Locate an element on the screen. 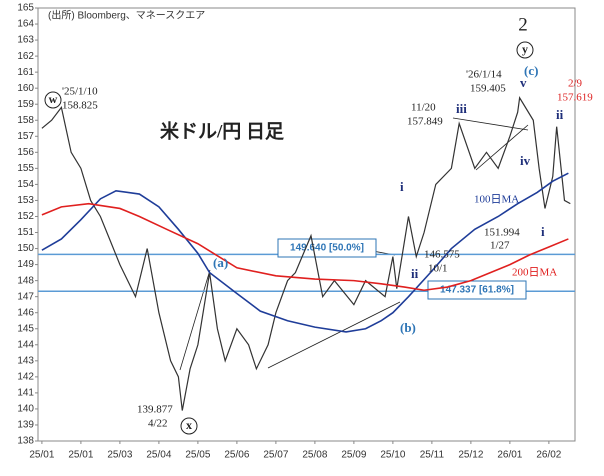 This screenshot has height=476, width=604. annotation: 2 is located at coordinates (523, 24).